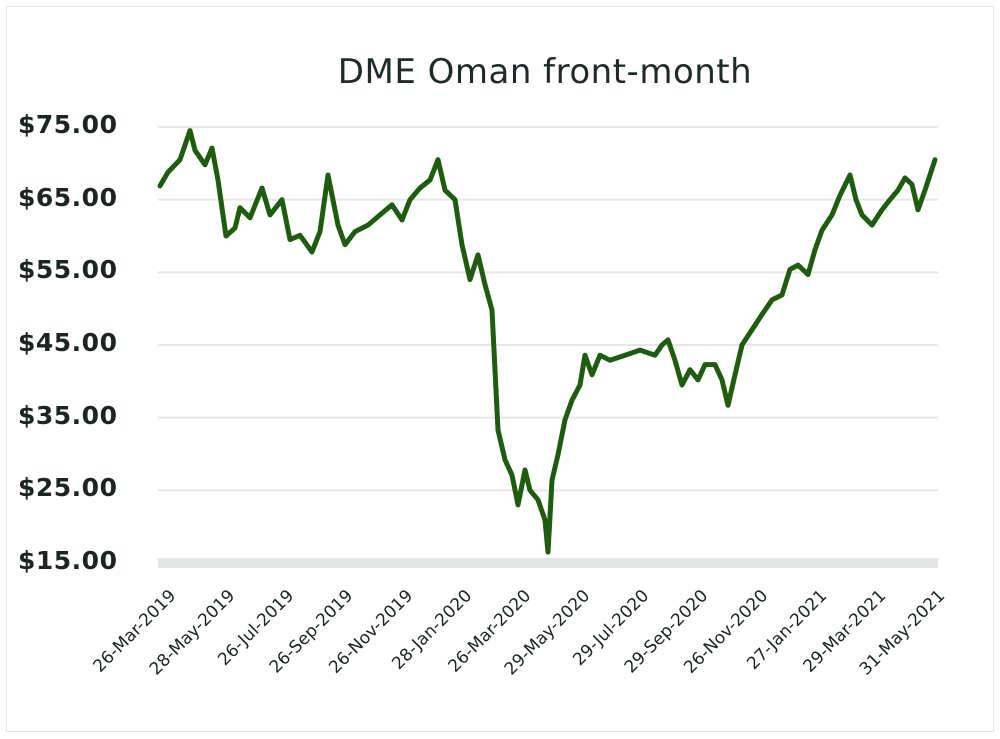 The height and width of the screenshot is (739, 1000). What do you see at coordinates (68, 124) in the screenshot?
I see `y-tick-label: $75.00` at bounding box center [68, 124].